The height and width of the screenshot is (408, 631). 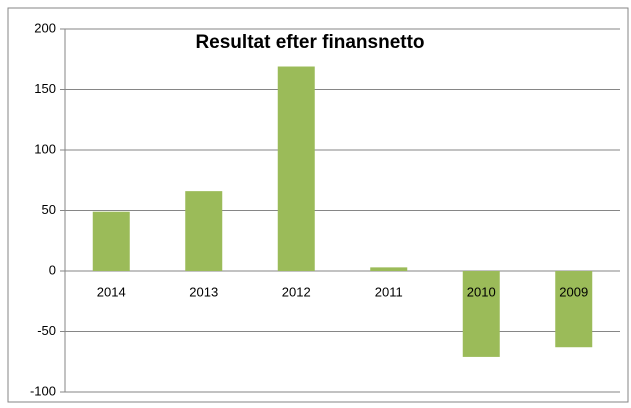 What do you see at coordinates (573, 291) in the screenshot?
I see `x-tick-label: 2009` at bounding box center [573, 291].